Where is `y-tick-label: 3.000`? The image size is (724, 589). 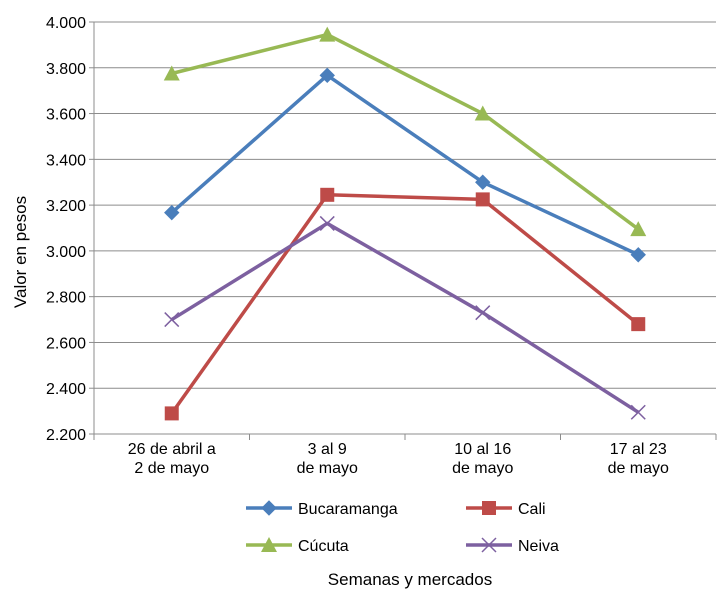
y-tick-label: 3.000 is located at coordinates (66, 252).